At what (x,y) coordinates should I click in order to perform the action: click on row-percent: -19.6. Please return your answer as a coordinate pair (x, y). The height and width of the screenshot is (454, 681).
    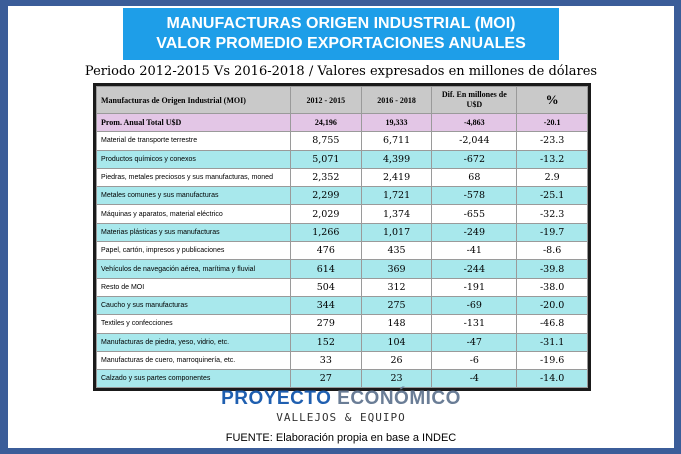
    Looking at the image, I should click on (552, 360).